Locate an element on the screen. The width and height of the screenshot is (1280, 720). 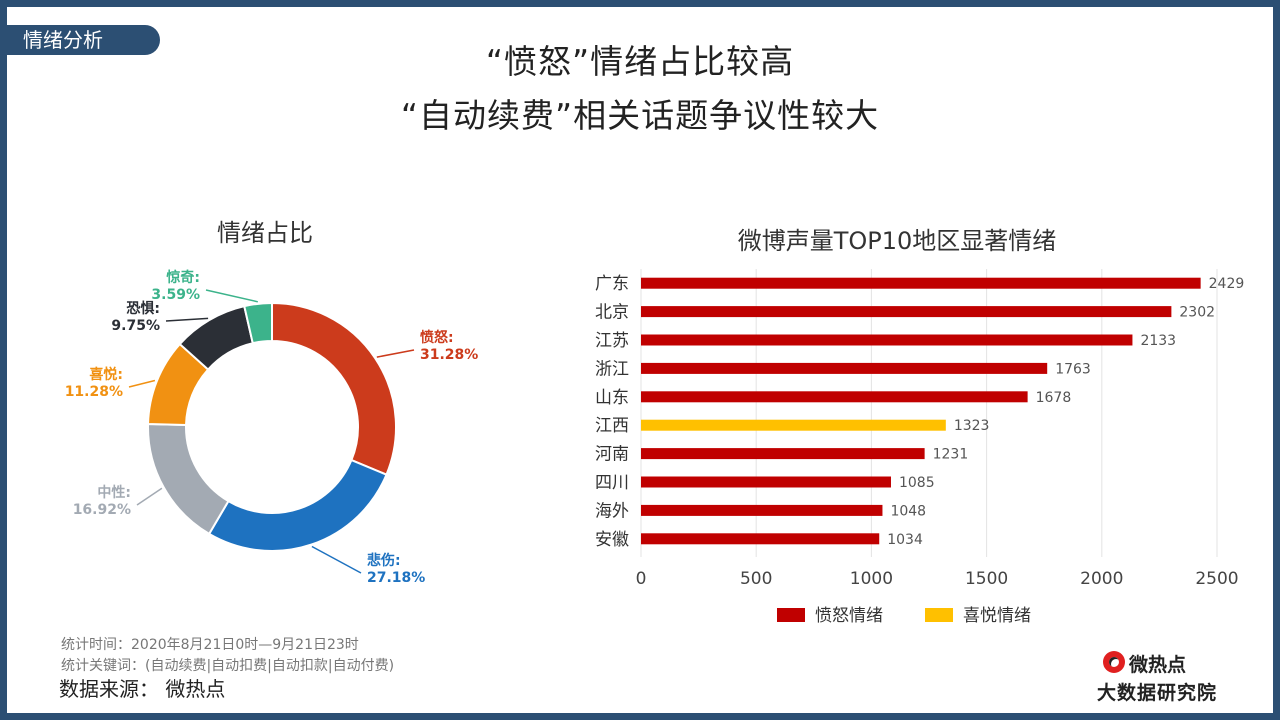
category-label: 浙江 is located at coordinates (612, 369).